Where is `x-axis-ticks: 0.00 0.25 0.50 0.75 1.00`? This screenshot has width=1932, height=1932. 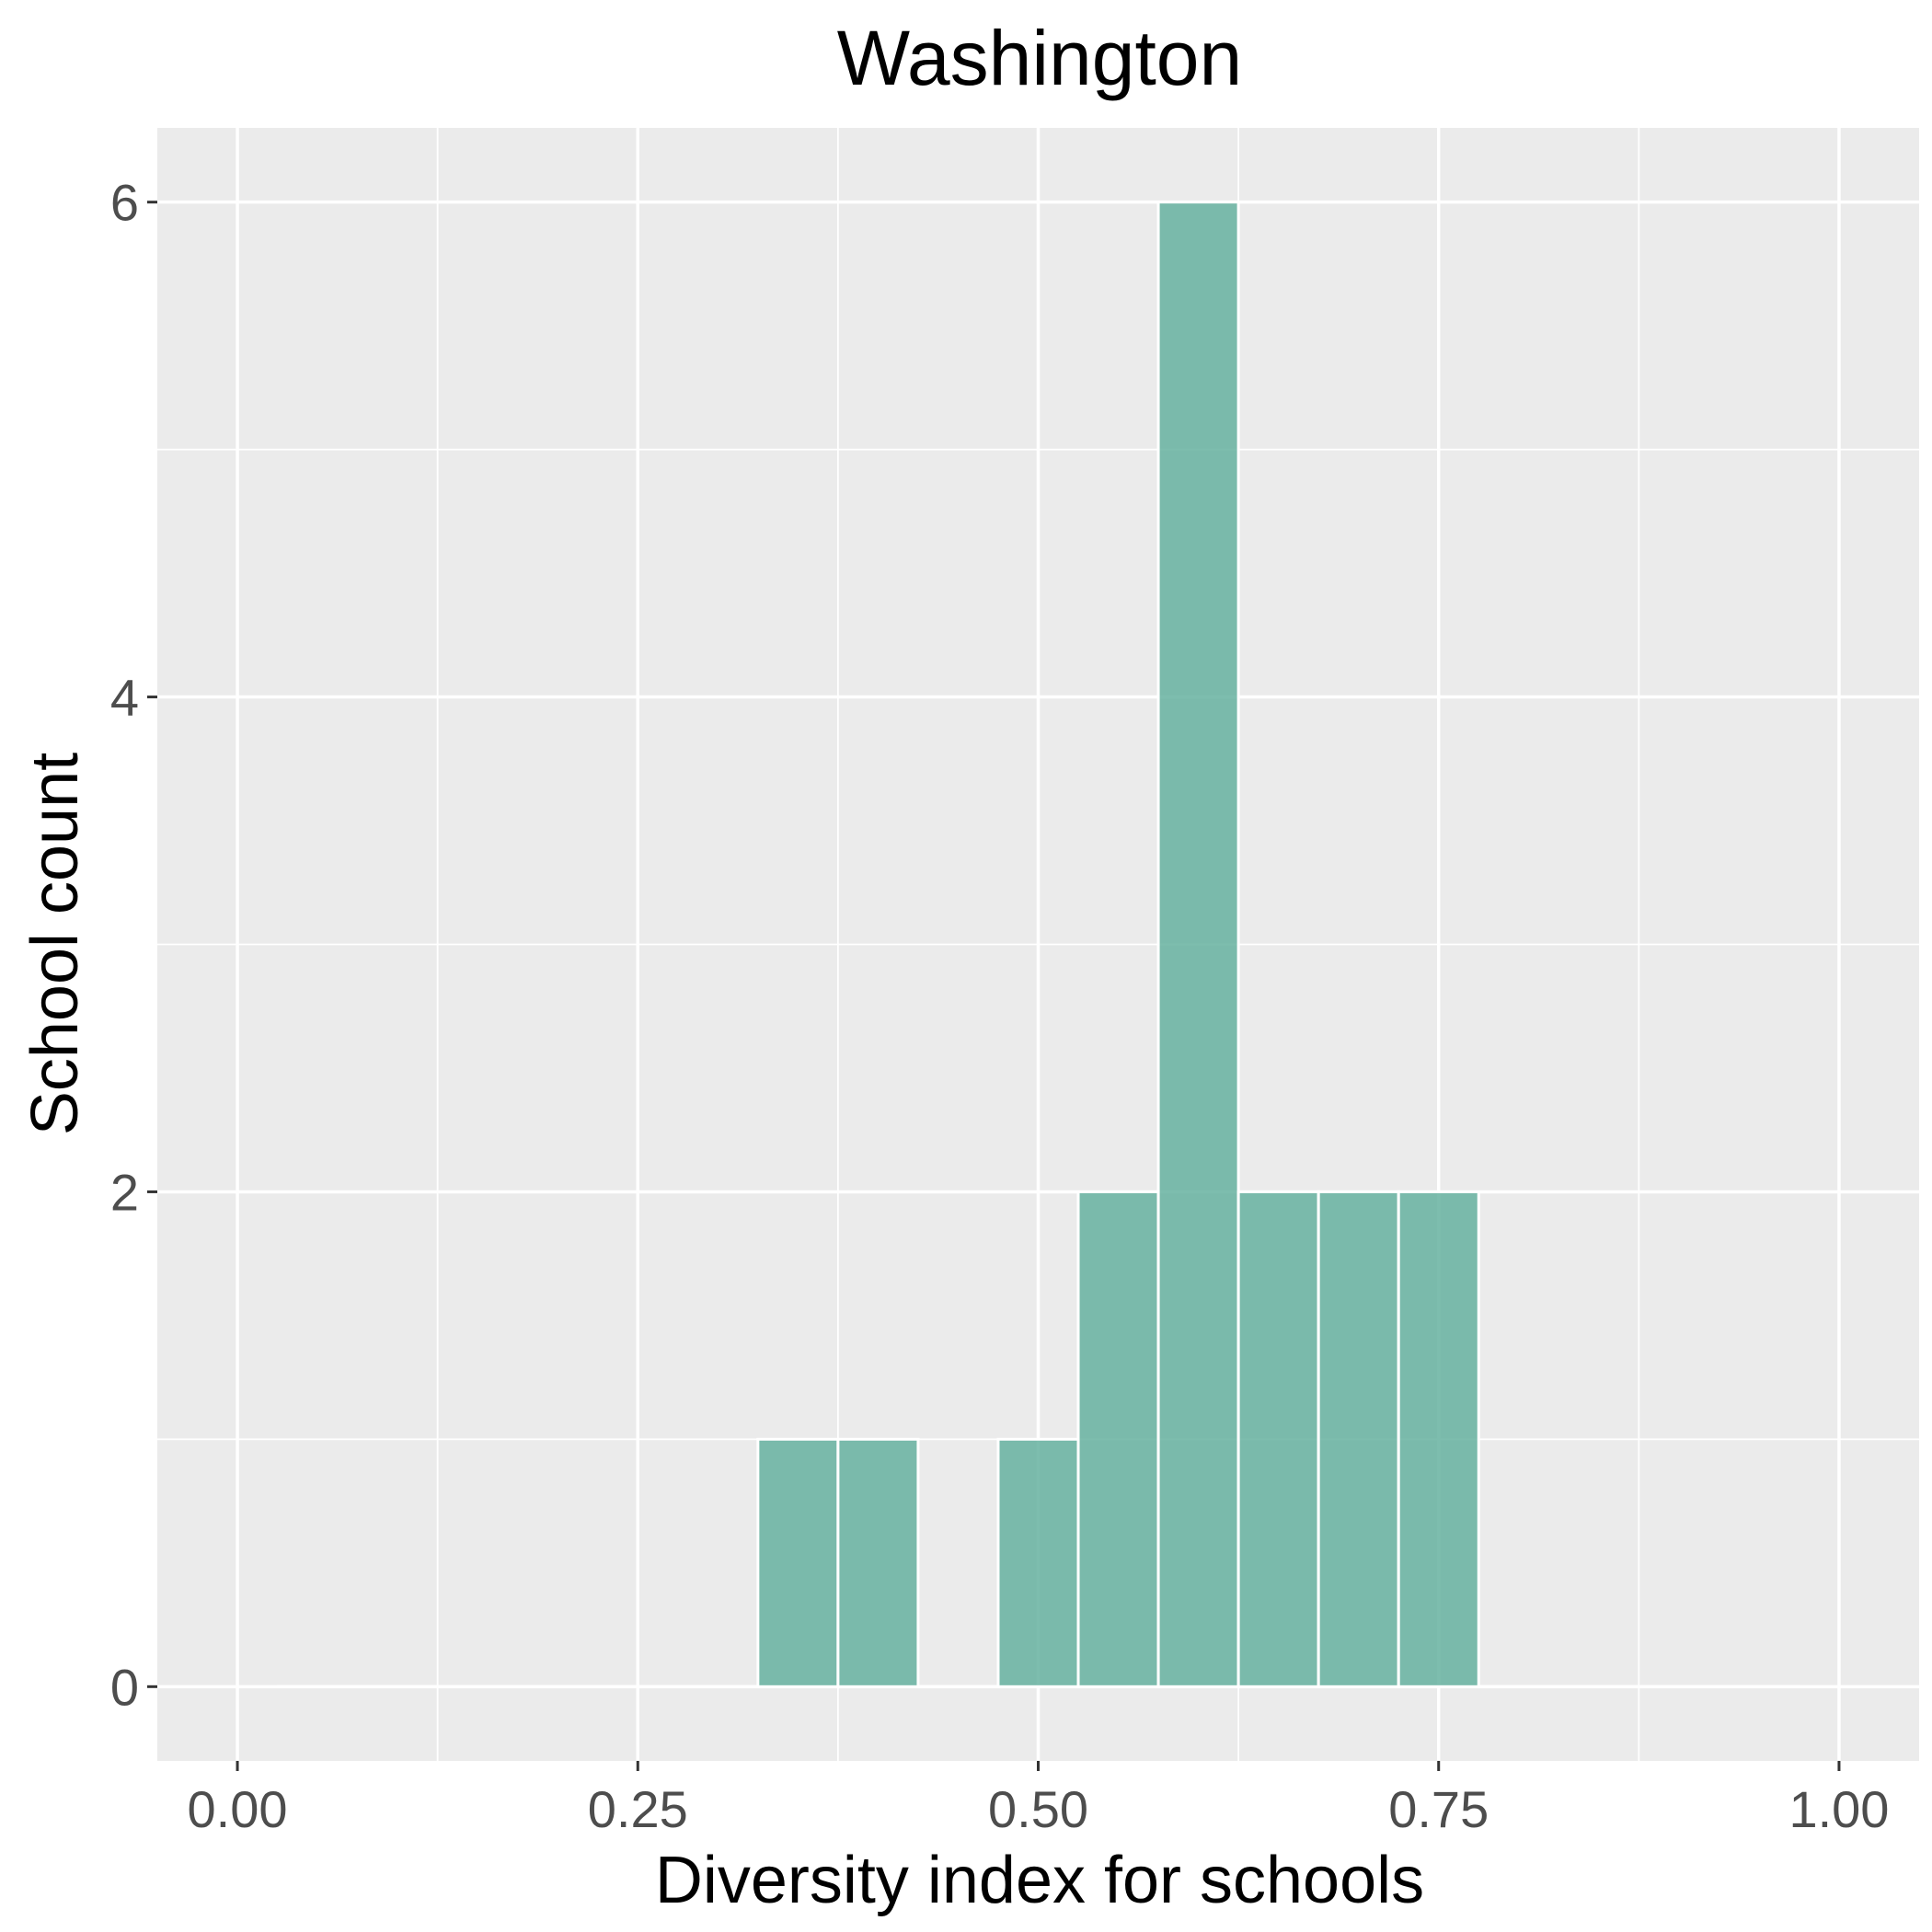
x-axis-ticks: 0.00 0.25 0.50 0.75 1.00 is located at coordinates (1038, 1799).